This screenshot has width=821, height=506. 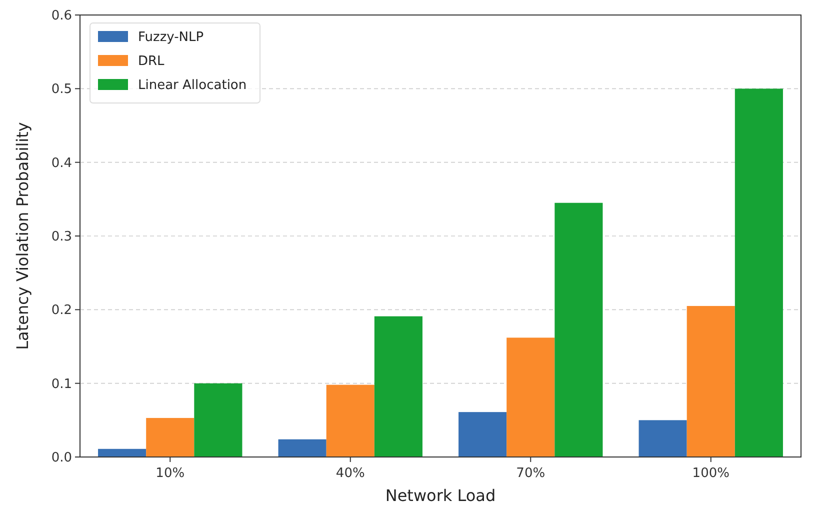 What do you see at coordinates (440, 495) in the screenshot?
I see `x-axis-title: Network Load` at bounding box center [440, 495].